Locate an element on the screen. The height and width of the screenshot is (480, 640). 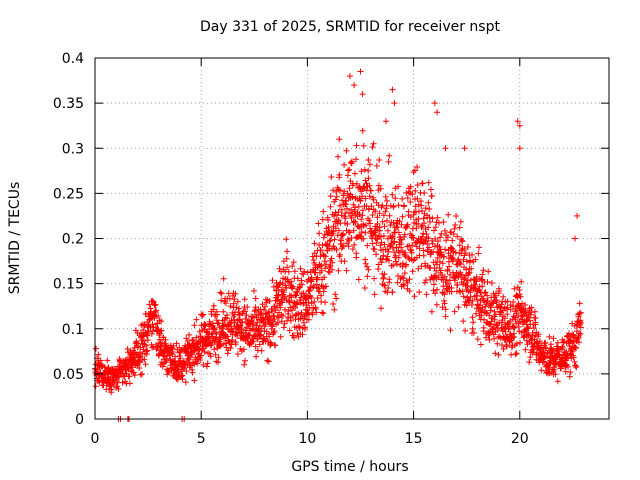
x-tick-label: 5 is located at coordinates (201, 439).